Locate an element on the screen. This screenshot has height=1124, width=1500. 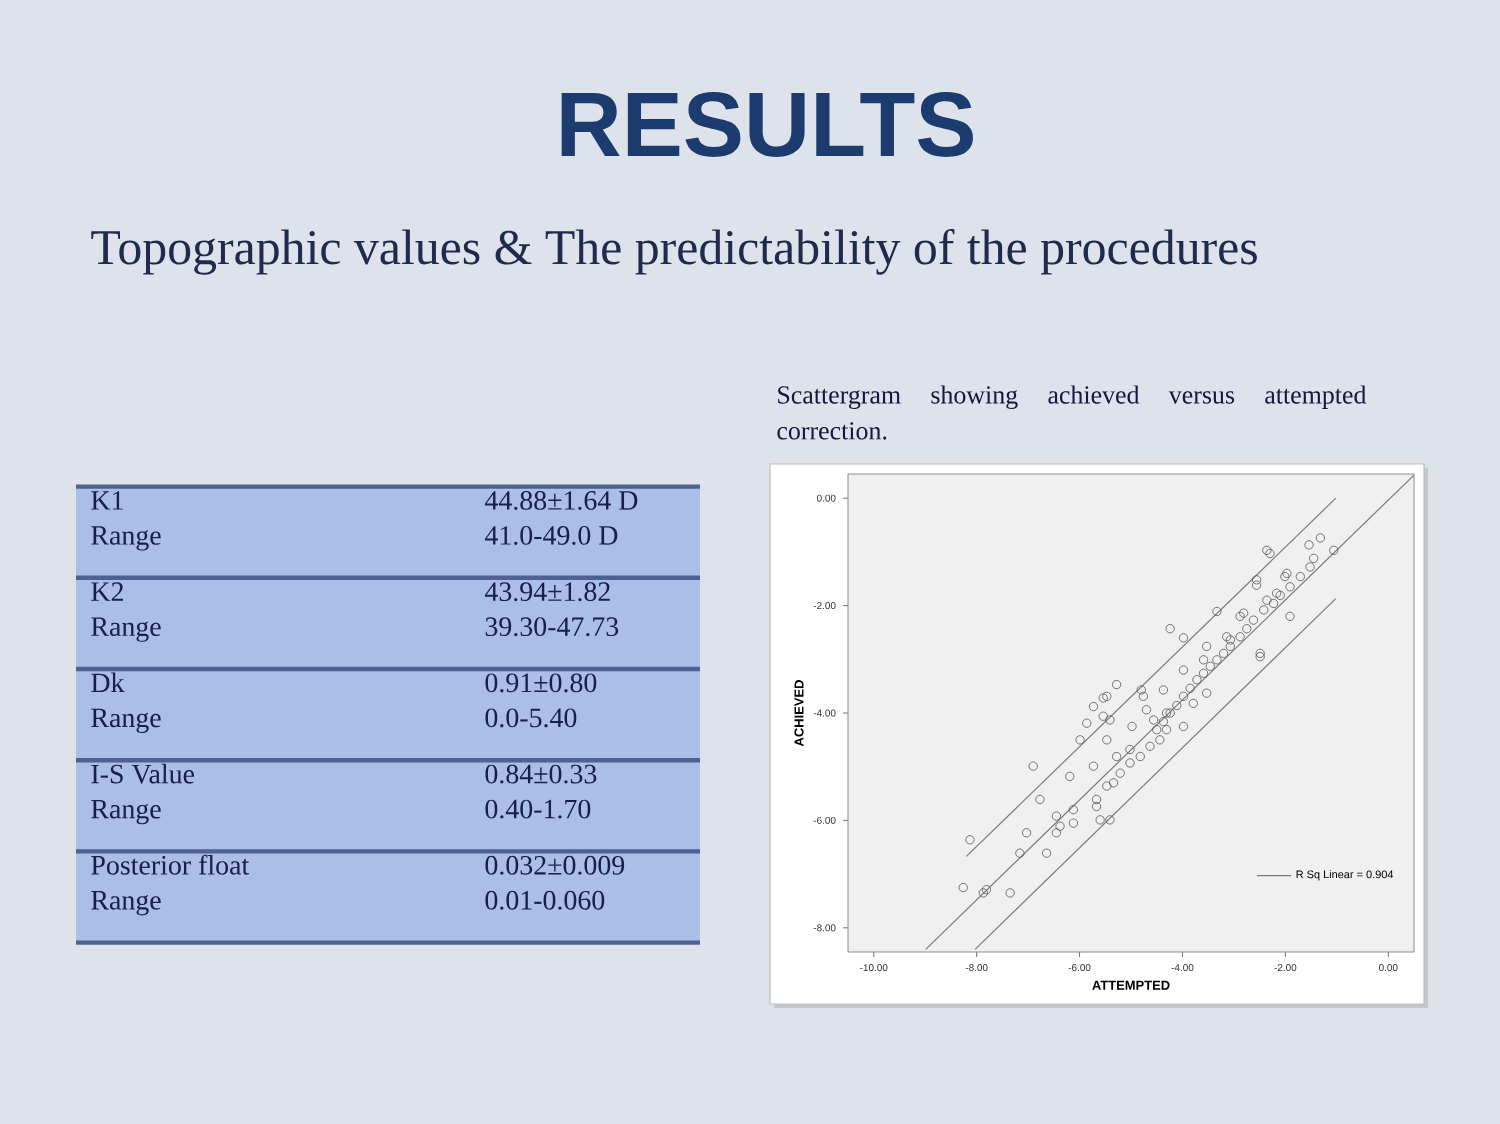
chart-title: Scattergram showing achieved versus attempted correction. is located at coordinates (1072, 412).